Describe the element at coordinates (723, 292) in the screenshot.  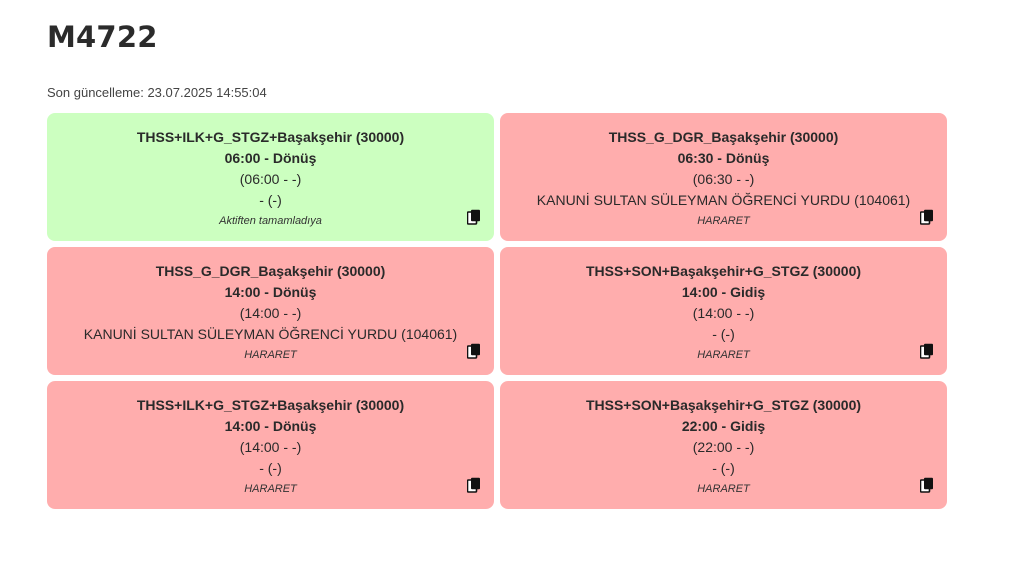
I see `card-trip: 14:00 - Gidiş` at that location.